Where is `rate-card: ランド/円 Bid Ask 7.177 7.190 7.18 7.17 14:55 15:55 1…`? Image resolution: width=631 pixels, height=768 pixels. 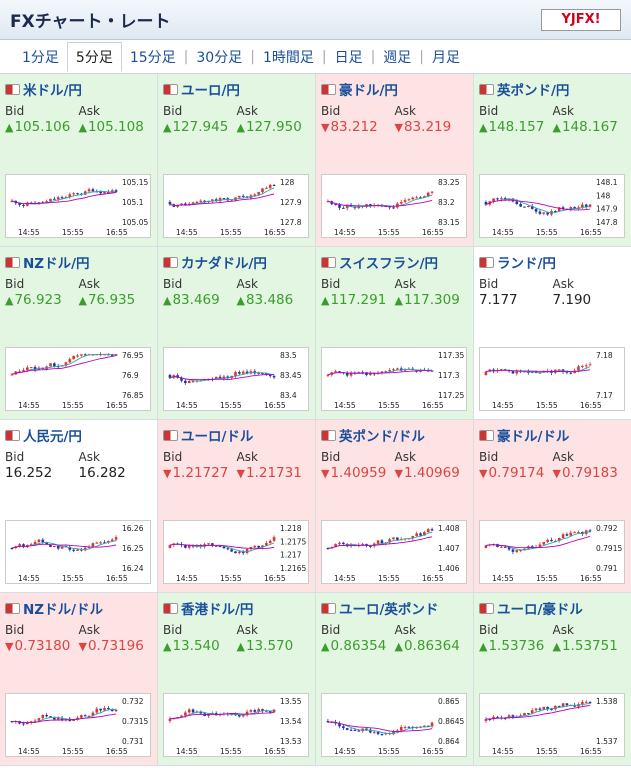 rate-card: ランド/円 Bid Ask 7.177 7.190 7.18 7.17 14:55 15:55 1… is located at coordinates (552, 333).